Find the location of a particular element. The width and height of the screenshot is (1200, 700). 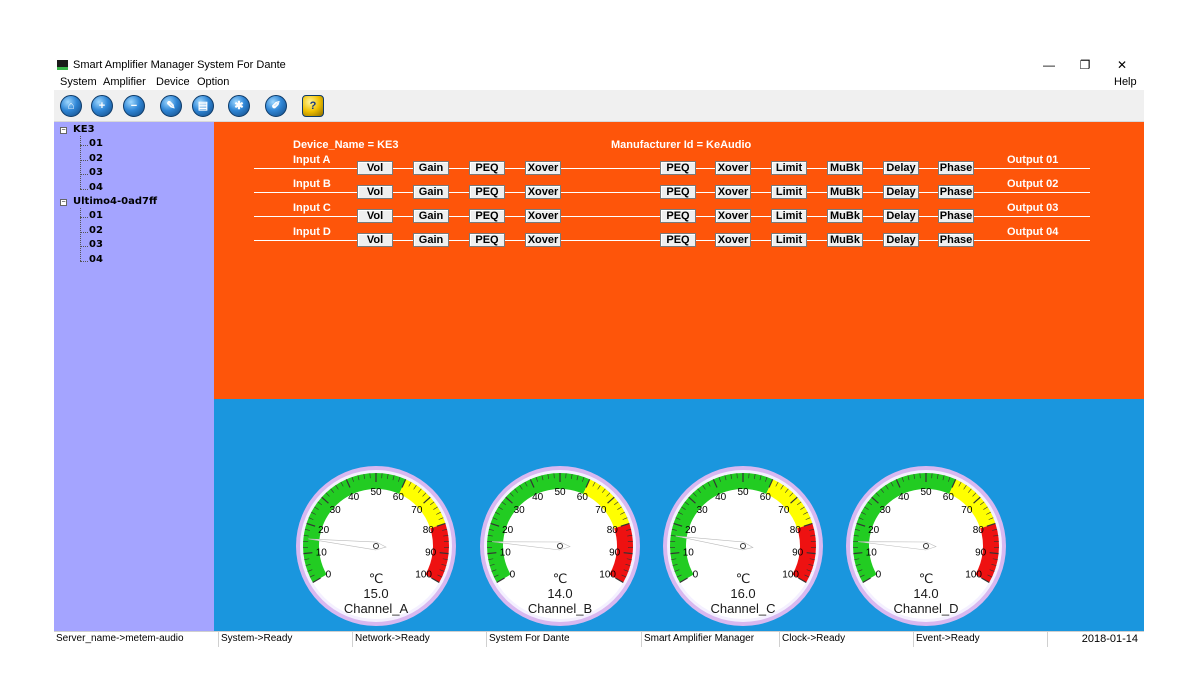

tree-device-node: Ultimo4-0ad7ff is located at coordinates (115, 201).